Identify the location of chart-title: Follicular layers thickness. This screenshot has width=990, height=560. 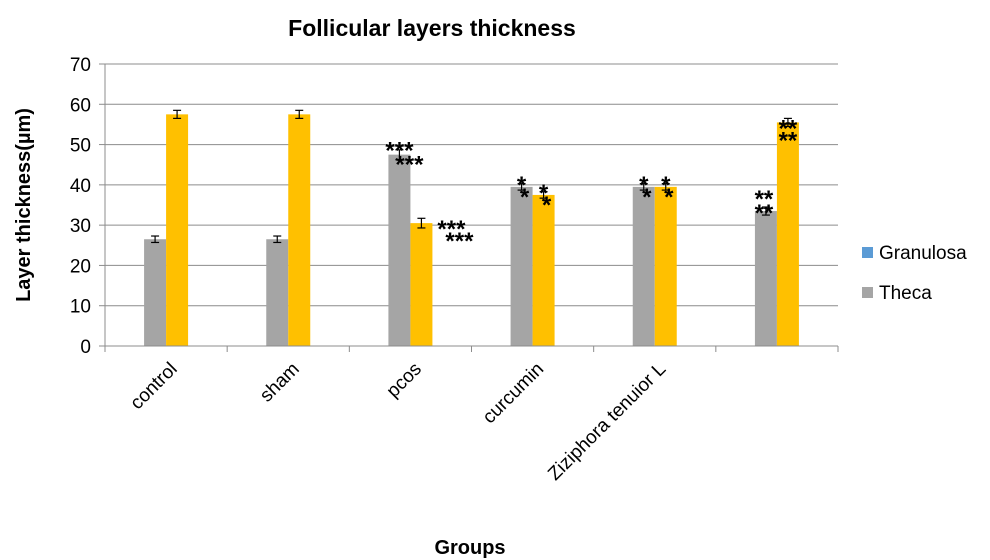
(432, 28).